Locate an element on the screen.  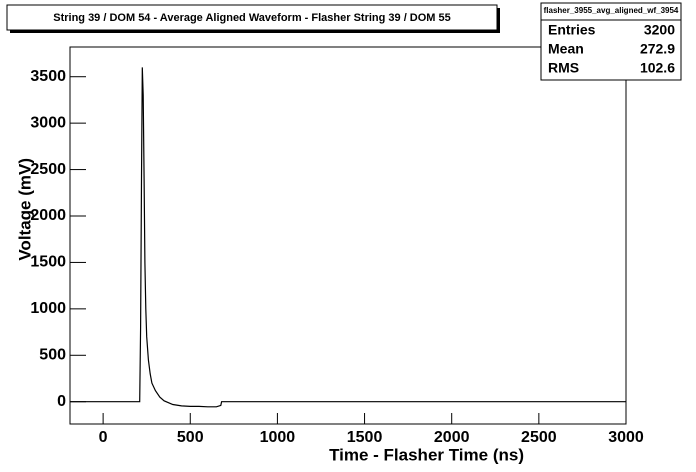
y-tick-label: 1500 is located at coordinates (48, 262).